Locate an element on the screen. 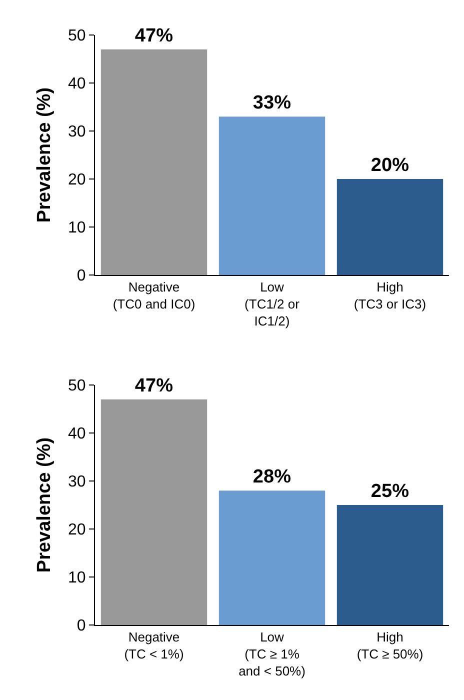  x-tick-label: High (TC3 or IC3) is located at coordinates (390, 296).